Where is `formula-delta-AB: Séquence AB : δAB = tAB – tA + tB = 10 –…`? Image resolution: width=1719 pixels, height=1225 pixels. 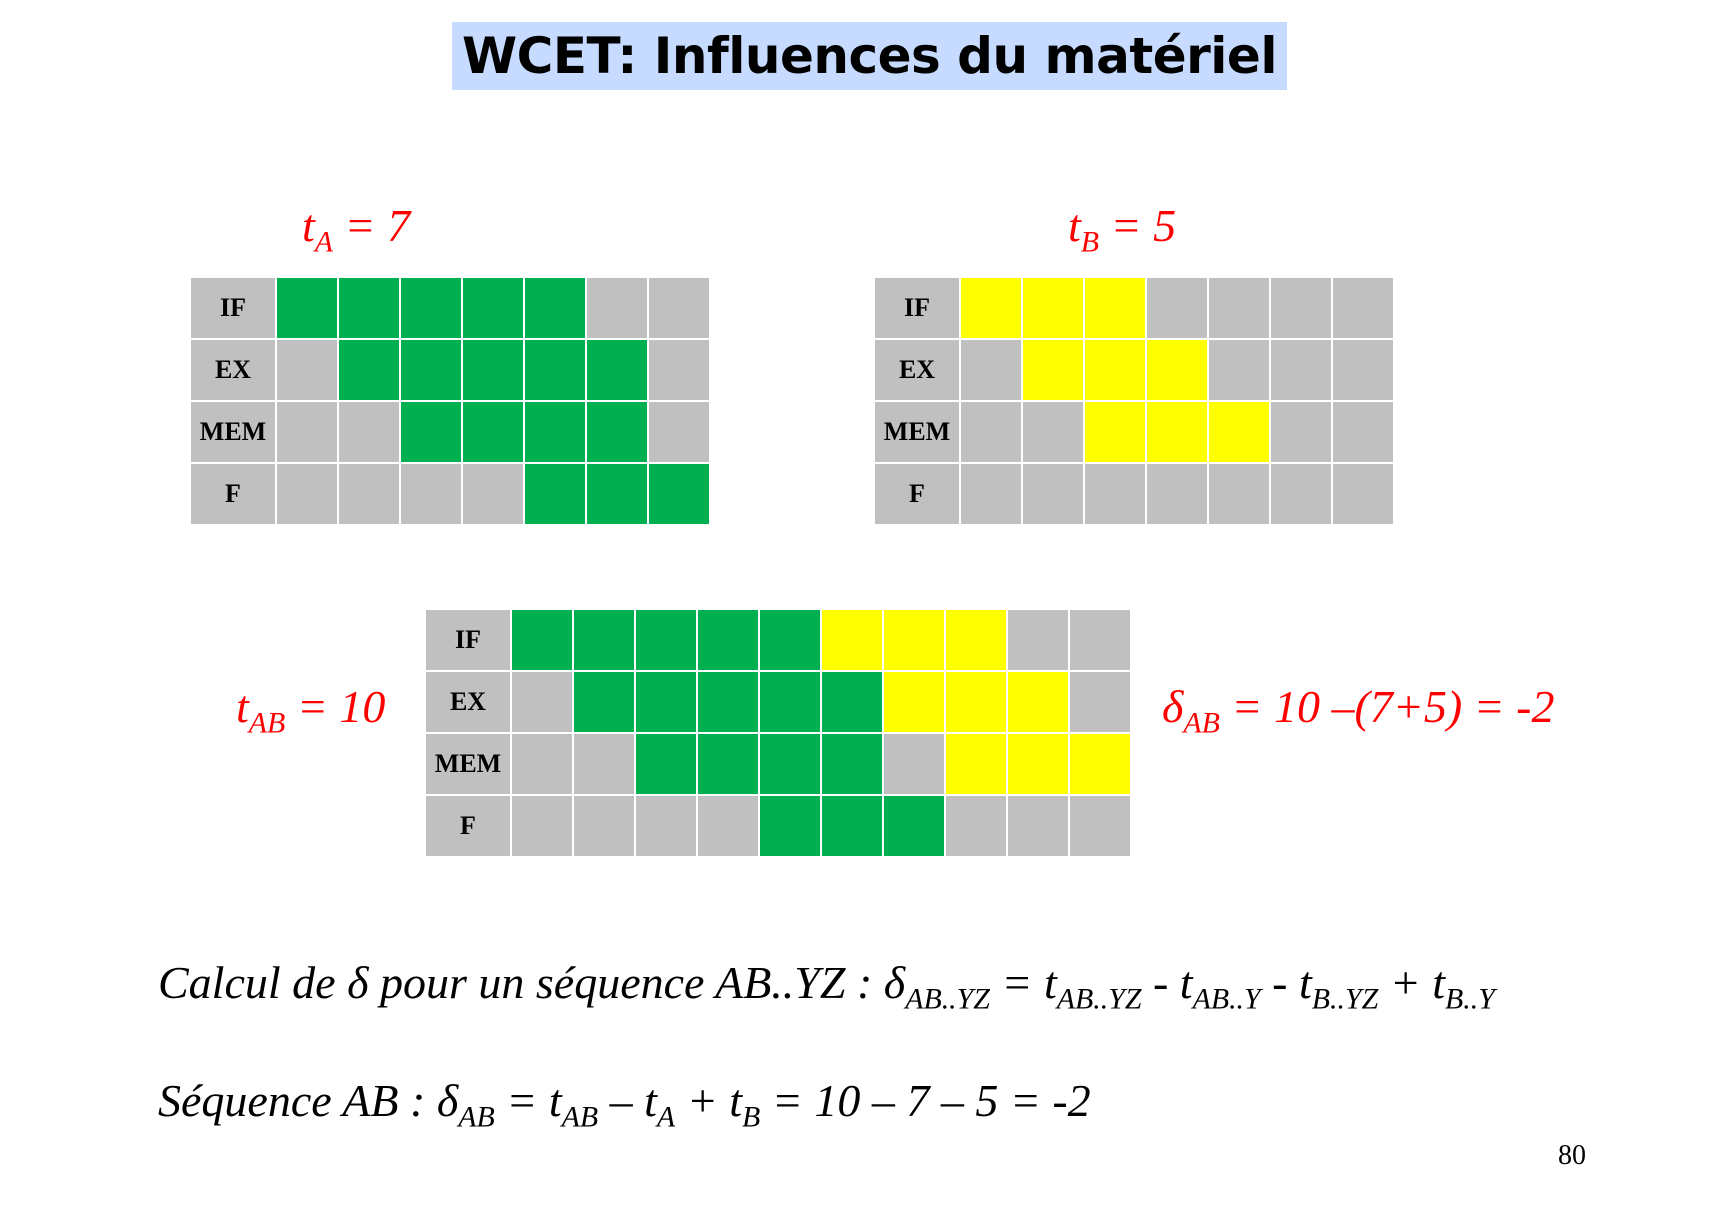 formula-delta-AB: Séquence AB : δAB = tAB – tA + tB = 10 –… is located at coordinates (624, 1104).